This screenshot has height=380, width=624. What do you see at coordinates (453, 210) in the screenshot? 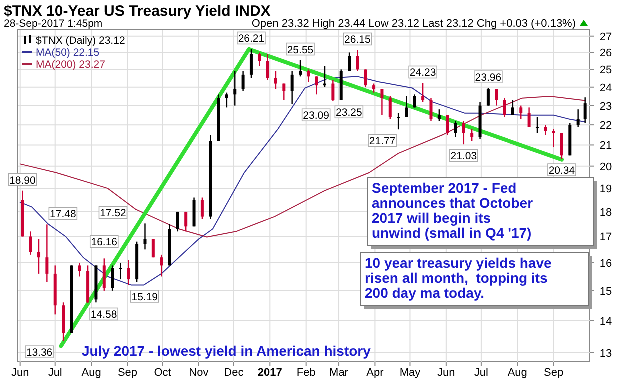
I see `annotation: September 2017 - Fed announces that October 2017 will begin its unwind (small in Q4 '17)` at bounding box center [453, 210].